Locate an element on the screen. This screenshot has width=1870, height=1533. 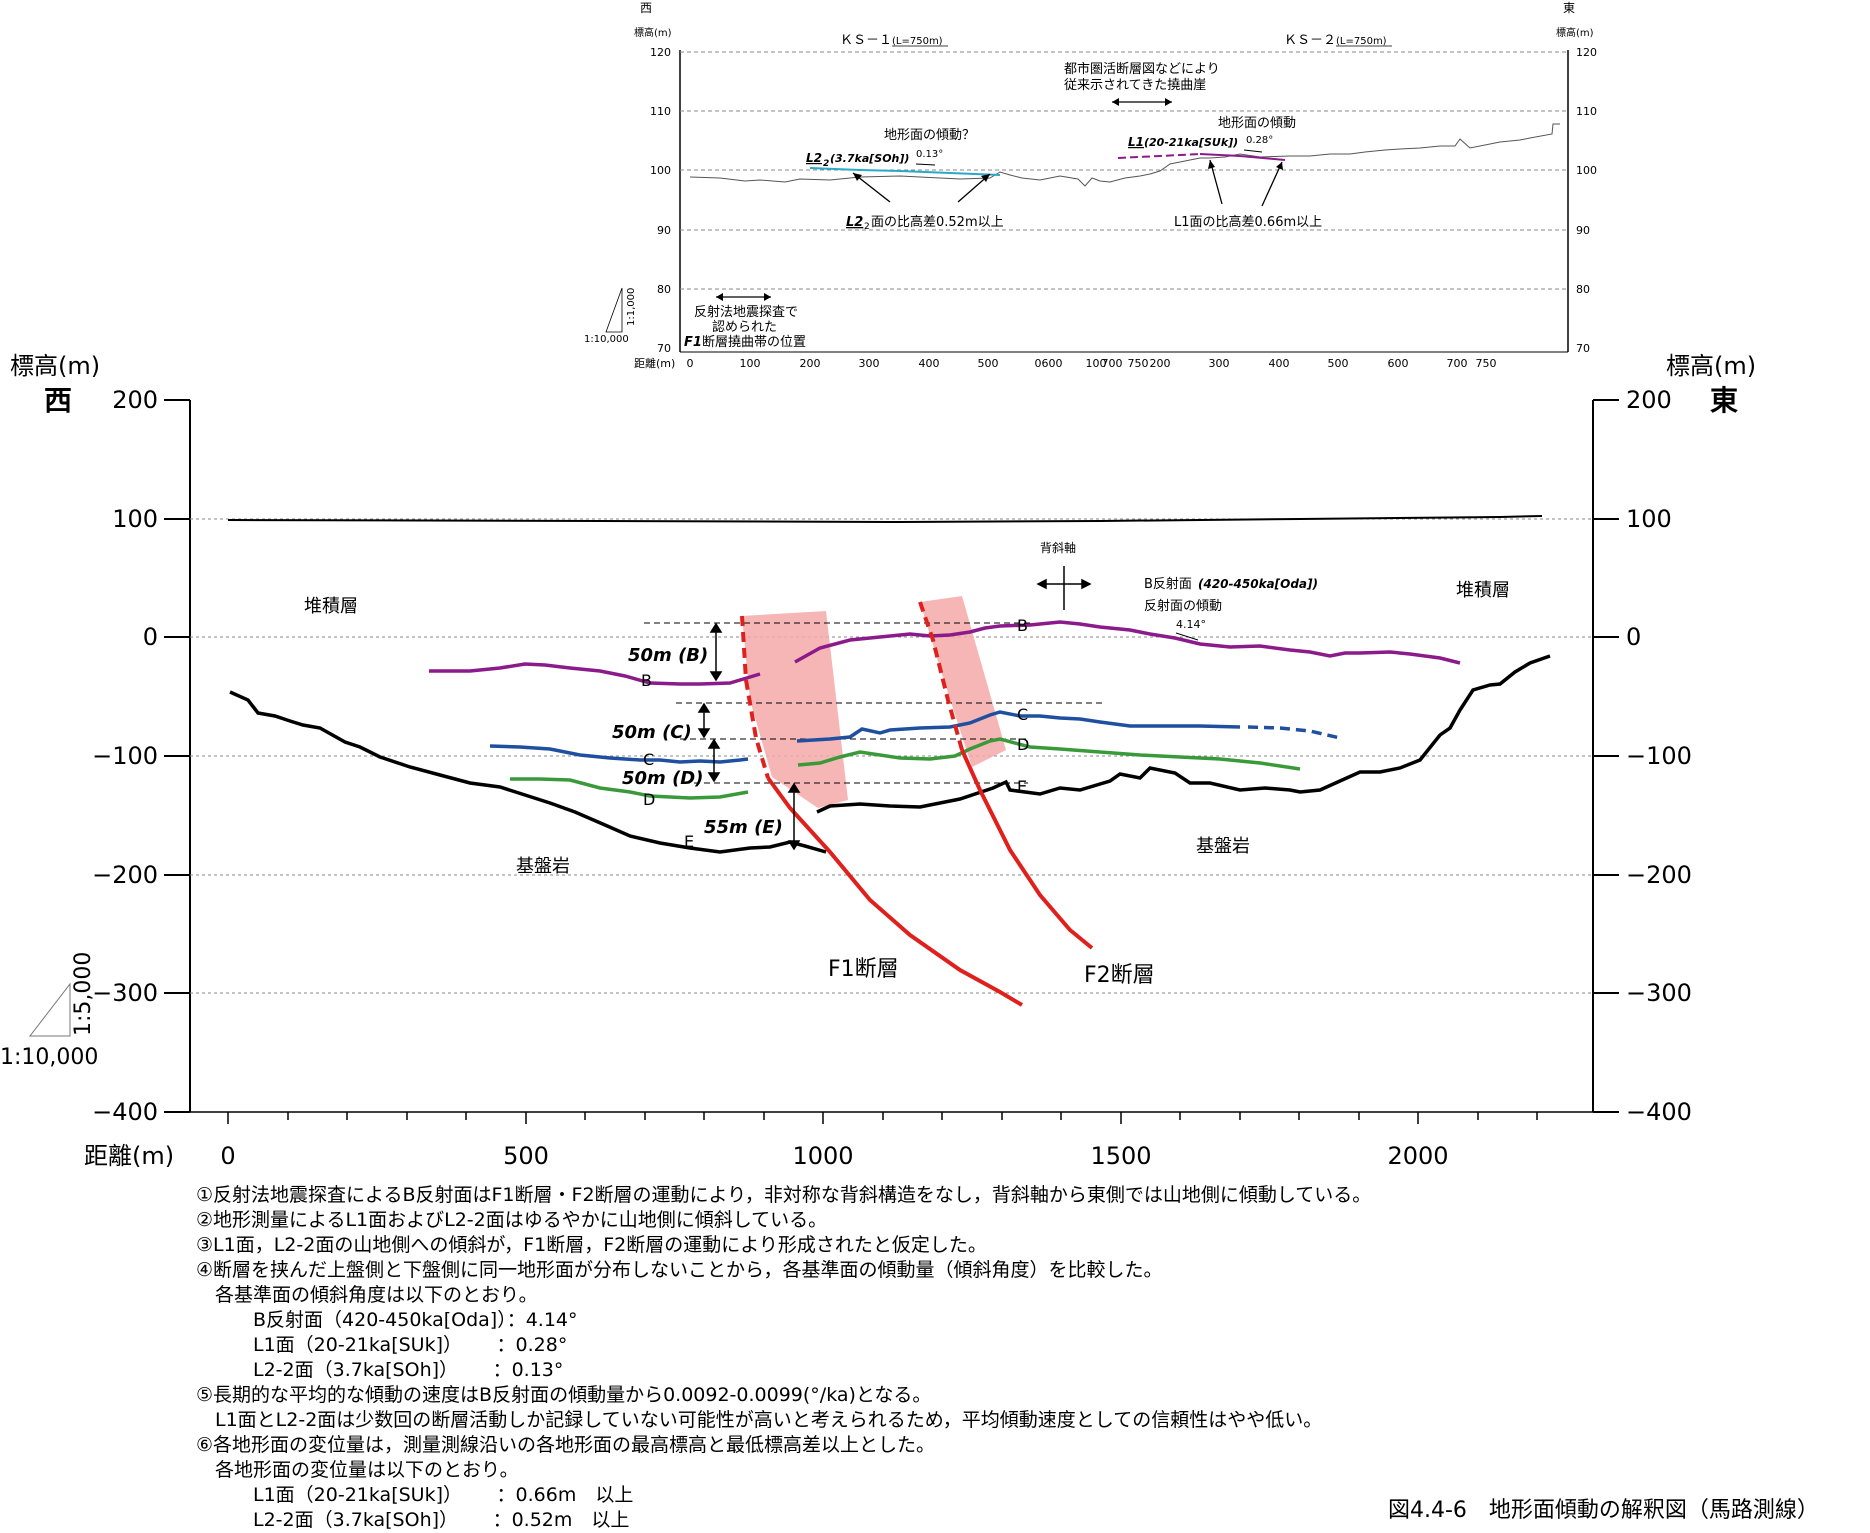
note-line: 各地形面の変位量は以下のとおり。 is located at coordinates (357, 1470).